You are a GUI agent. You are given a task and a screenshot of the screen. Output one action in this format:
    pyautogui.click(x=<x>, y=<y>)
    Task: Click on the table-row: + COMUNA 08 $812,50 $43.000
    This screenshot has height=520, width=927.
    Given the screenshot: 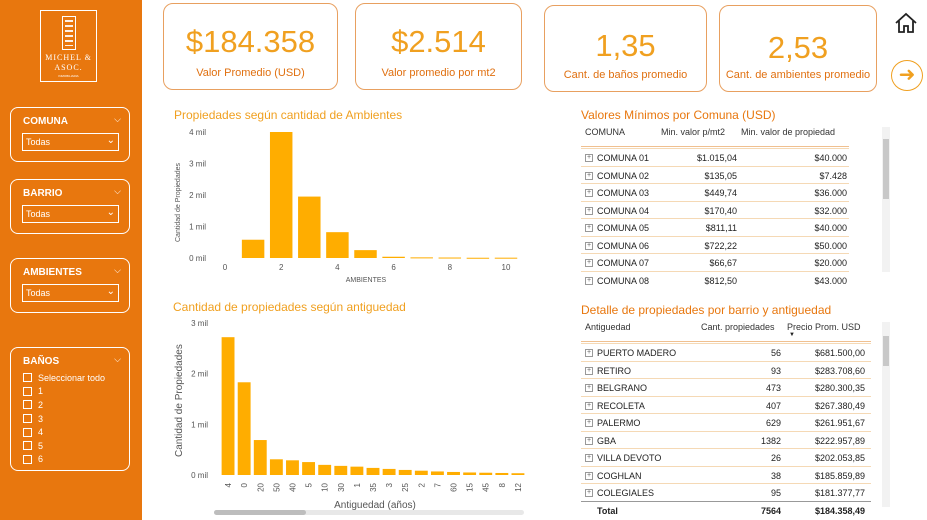 What is the action you would take?
    pyautogui.click(x=715, y=279)
    